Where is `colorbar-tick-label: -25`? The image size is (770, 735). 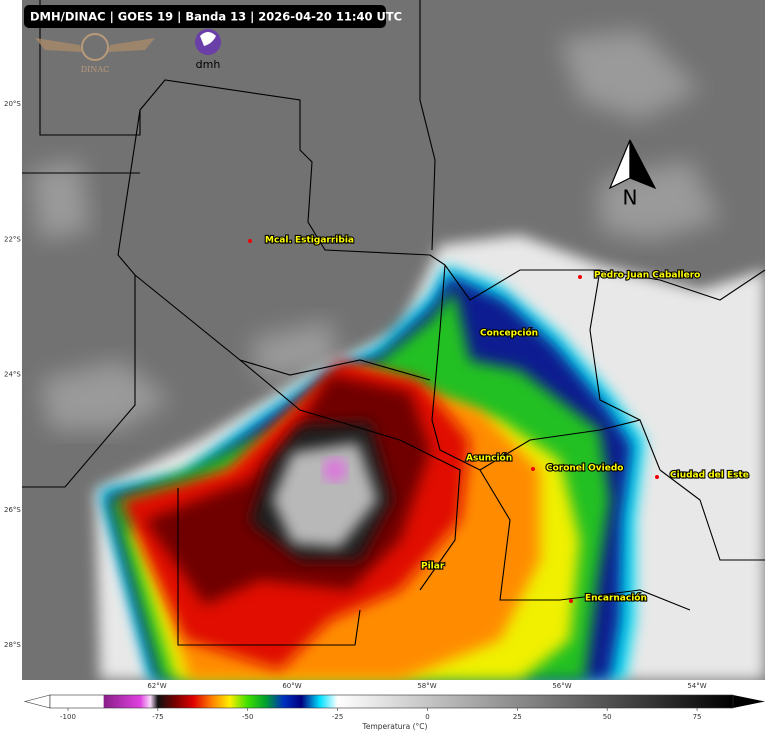 colorbar-tick-label: -25 is located at coordinates (337, 717).